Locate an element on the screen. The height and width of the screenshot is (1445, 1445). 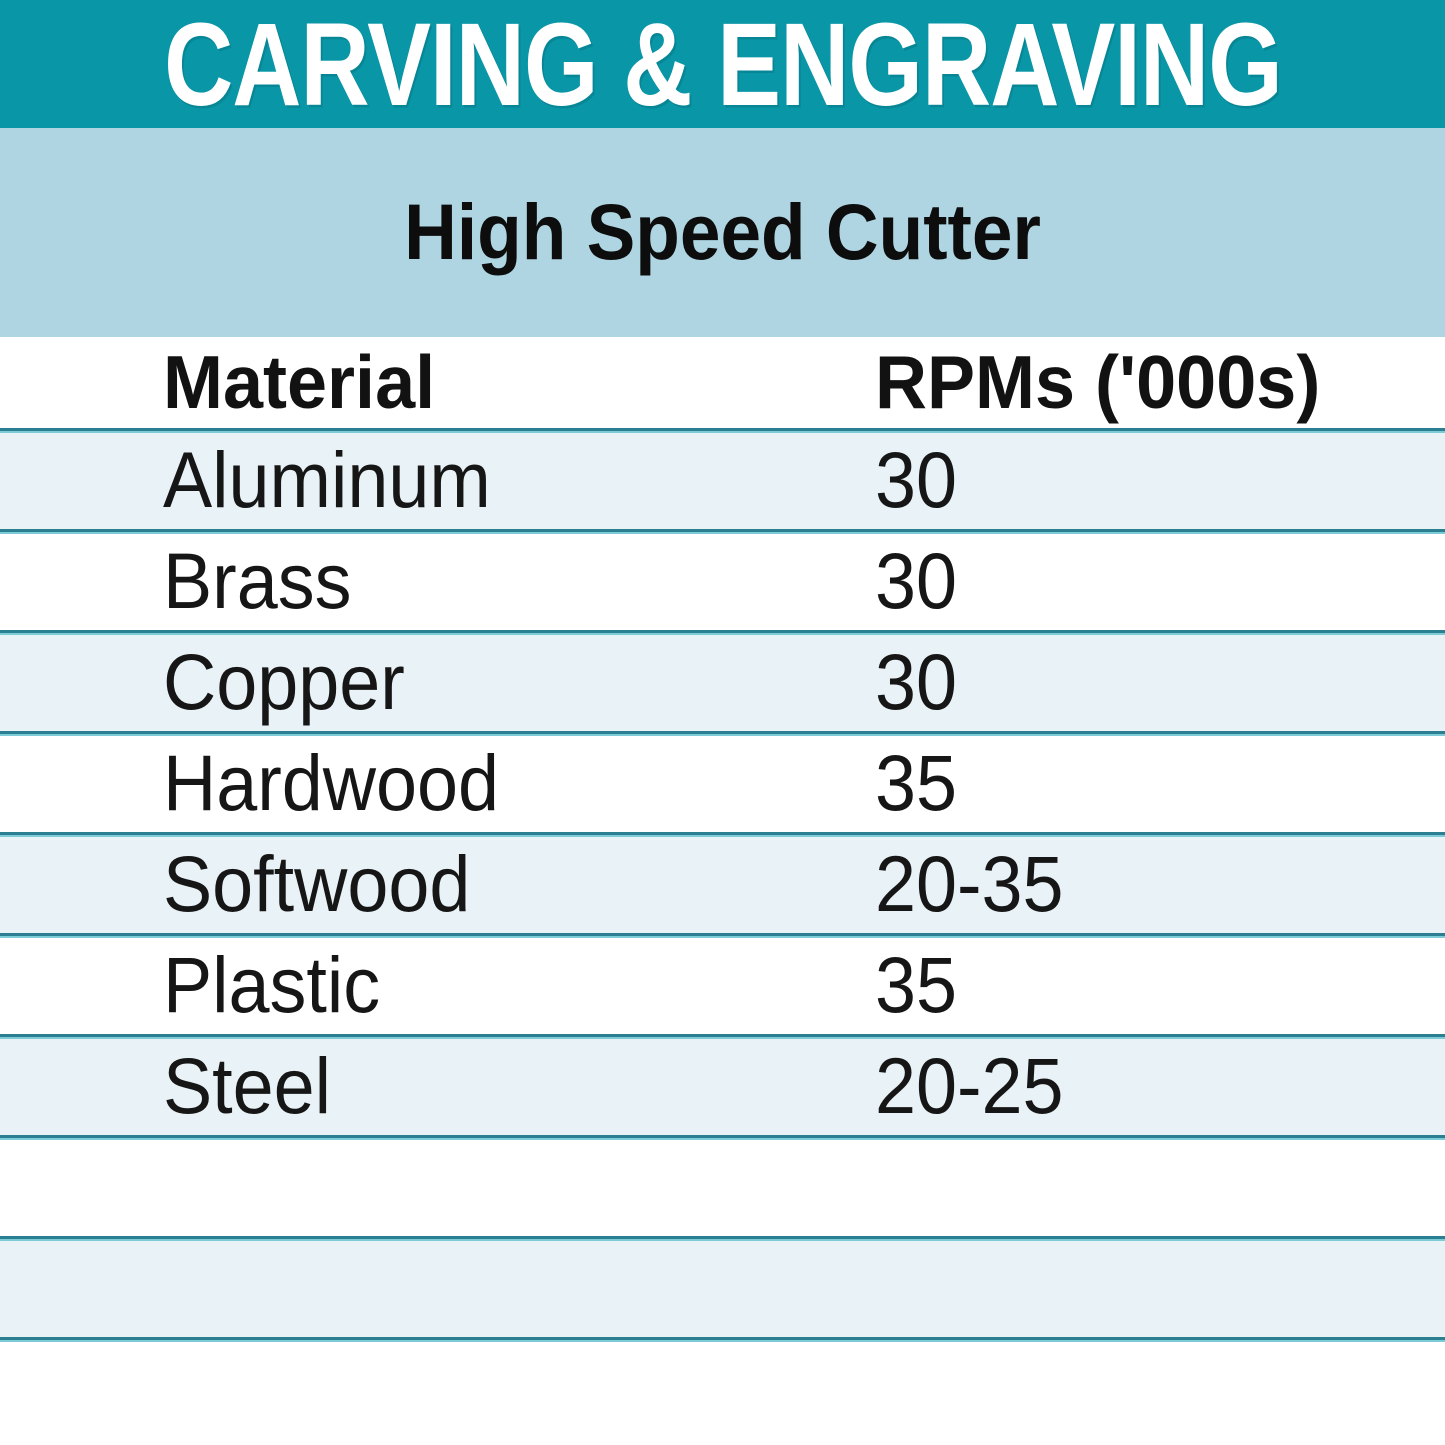
table-row: Plastic 35 is located at coordinates (722, 983).